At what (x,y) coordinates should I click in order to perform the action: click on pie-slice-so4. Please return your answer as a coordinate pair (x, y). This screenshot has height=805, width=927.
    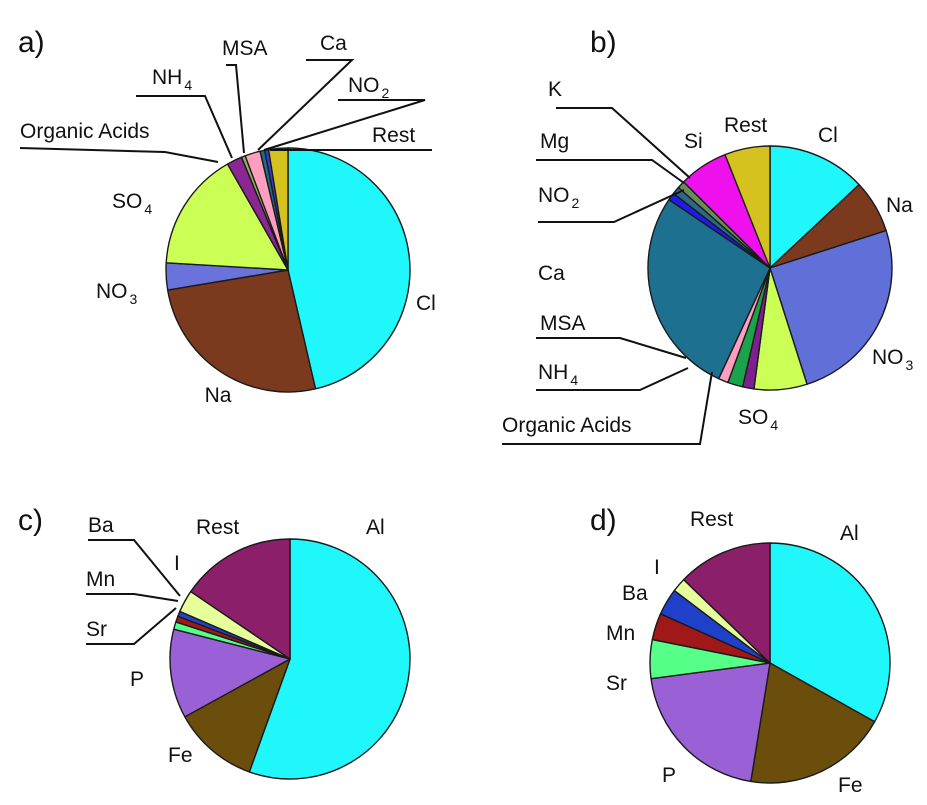
    Looking at the image, I should click on (227, 217).